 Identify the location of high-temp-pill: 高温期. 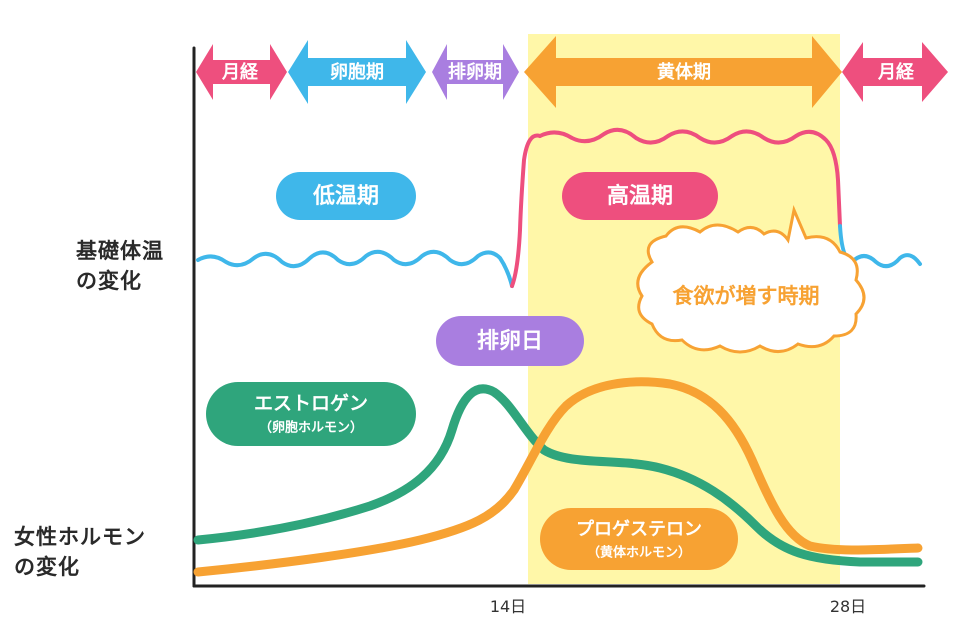
(640, 196).